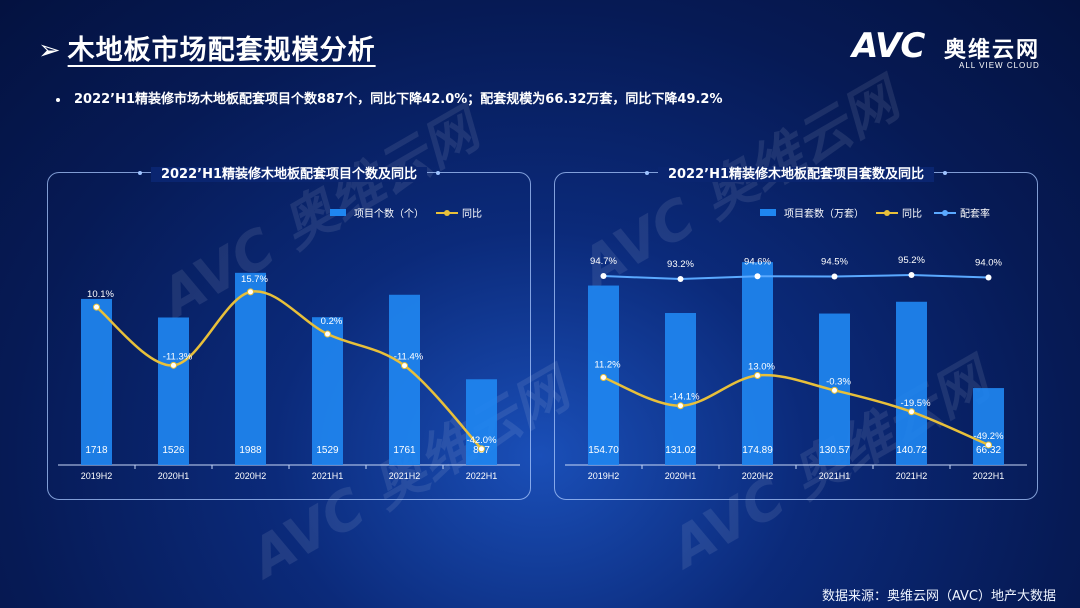 Image resolution: width=1080 pixels, height=608 pixels. Describe the element at coordinates (988, 450) in the screenshot. I see `bar-value-label: 66.32` at that location.